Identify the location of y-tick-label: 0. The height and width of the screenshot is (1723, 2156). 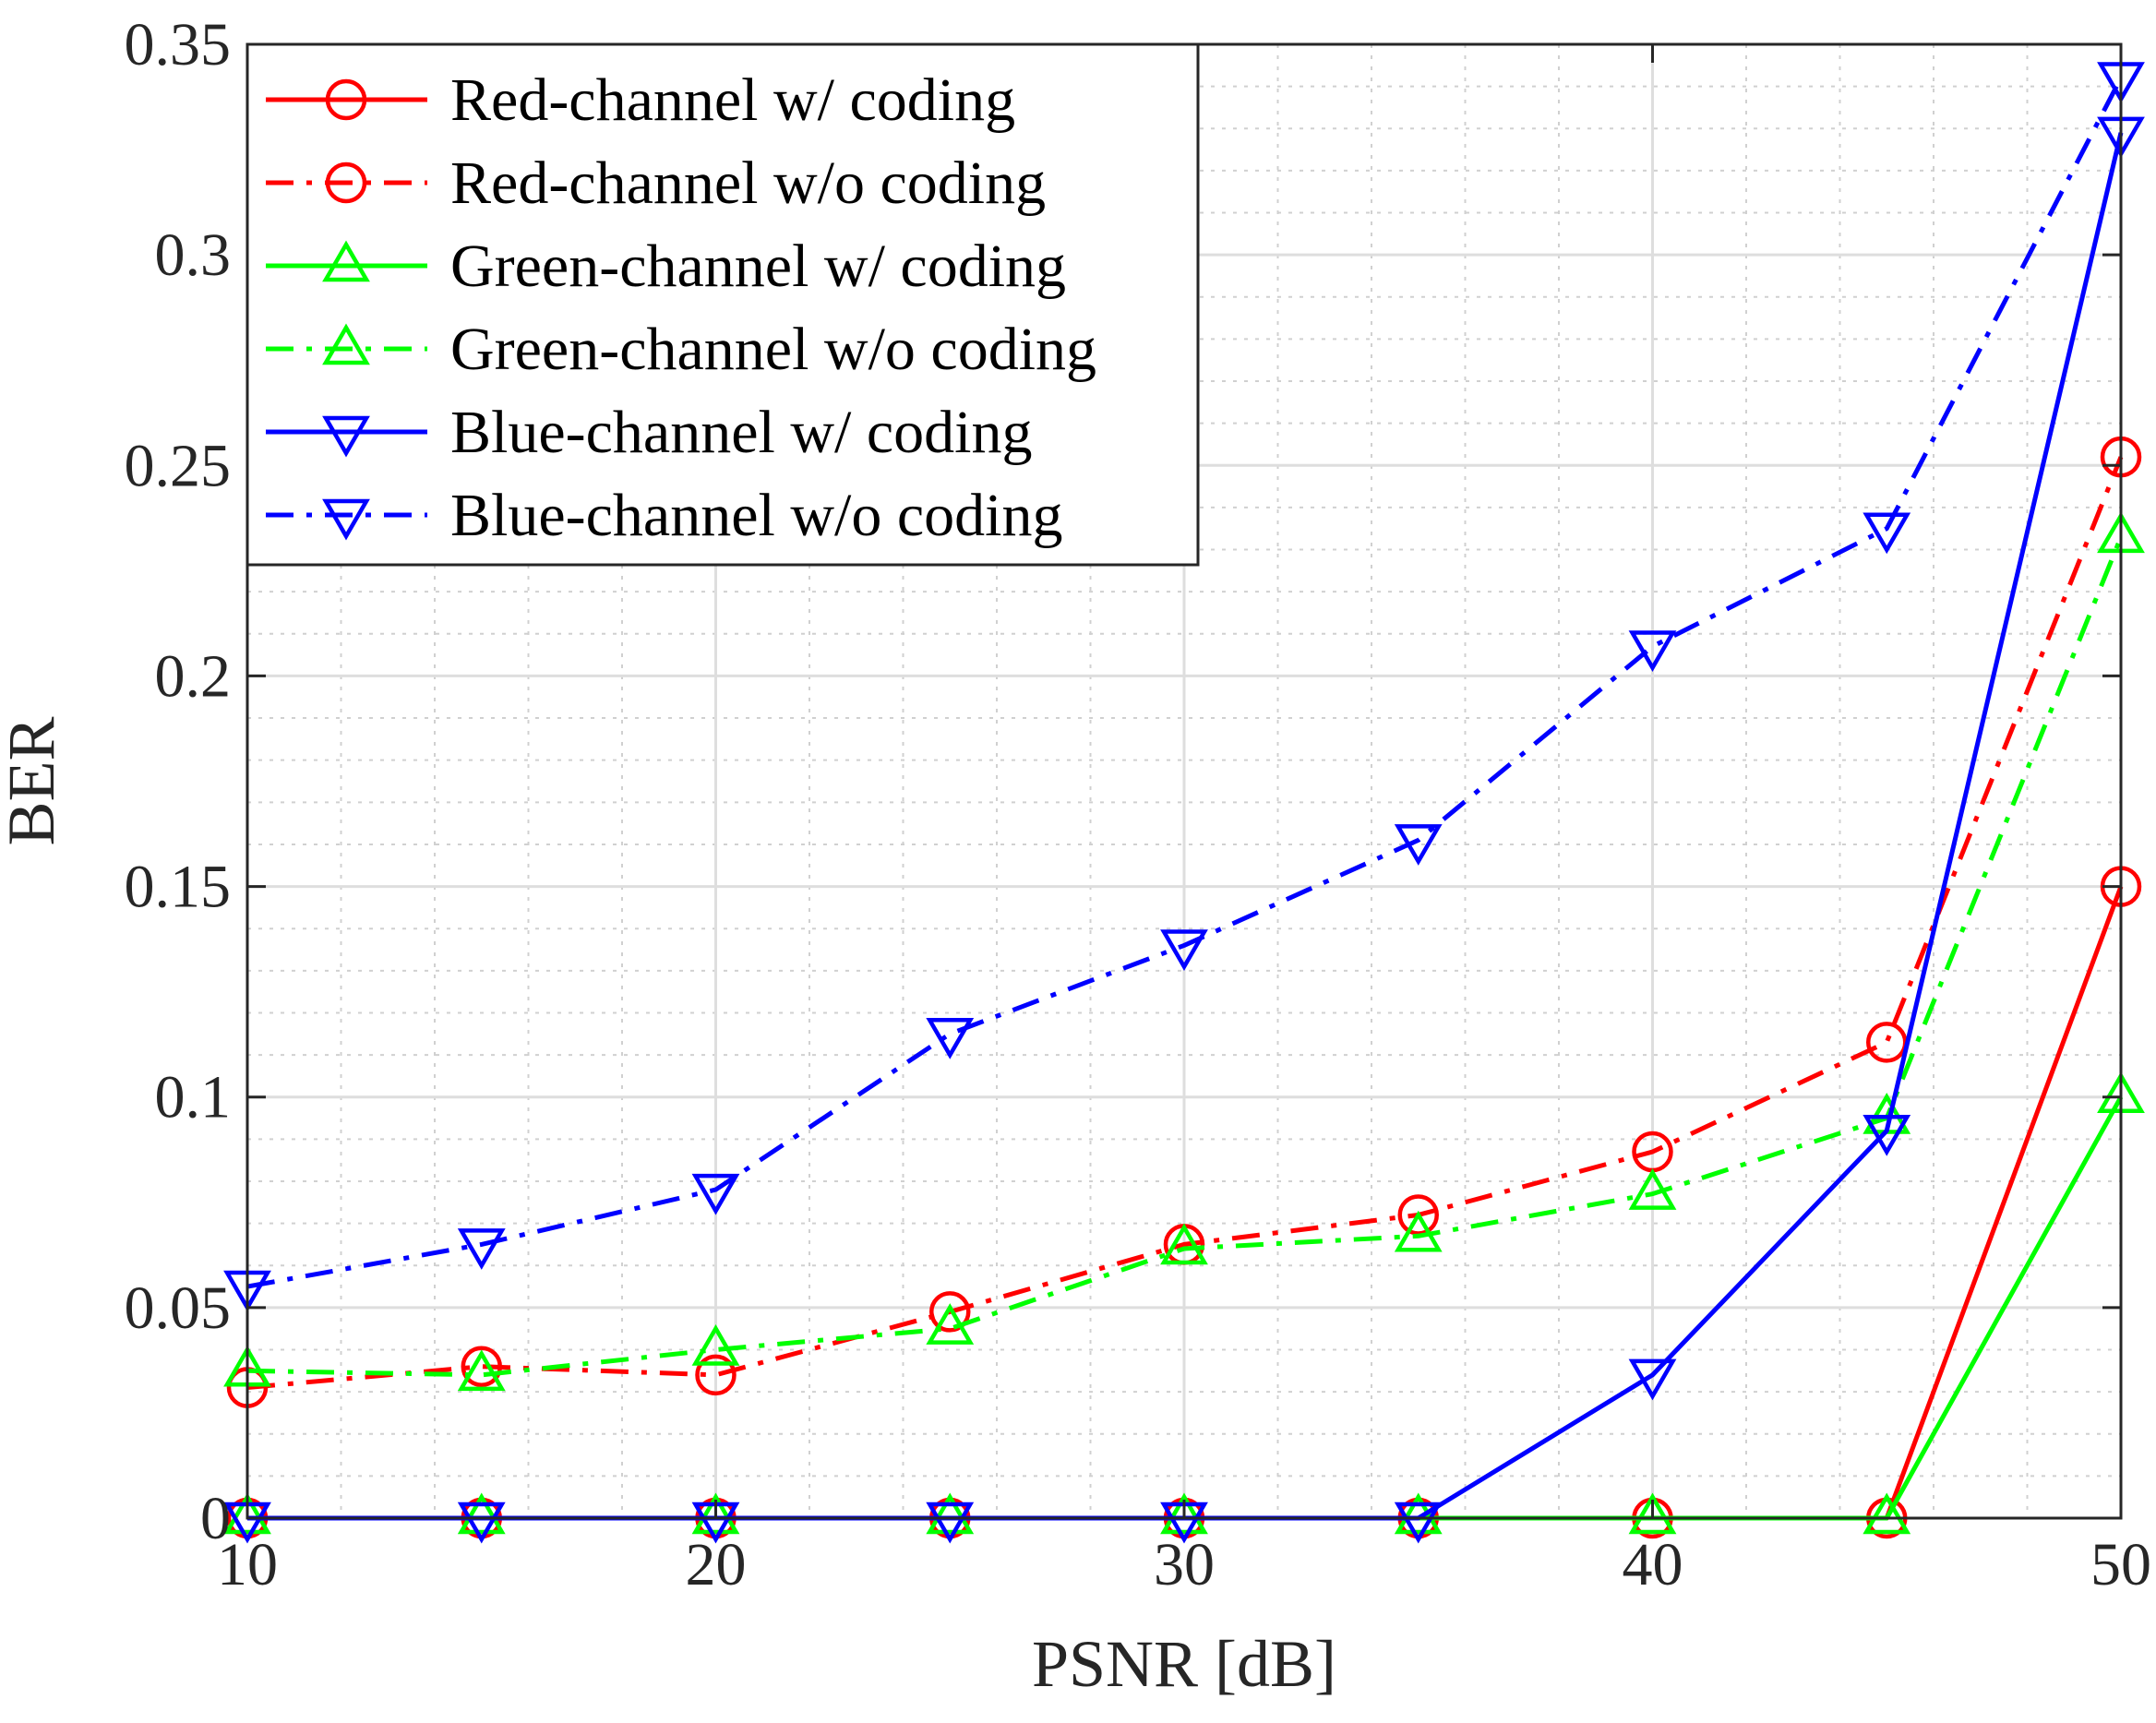
(215, 1518).